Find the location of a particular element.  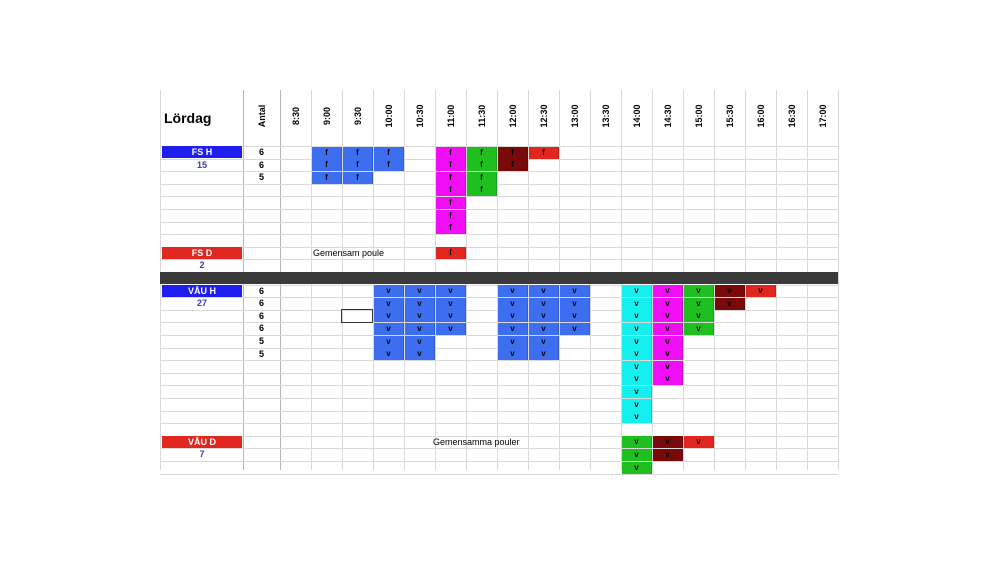

column-header: 12:30 is located at coordinates (543, 116).